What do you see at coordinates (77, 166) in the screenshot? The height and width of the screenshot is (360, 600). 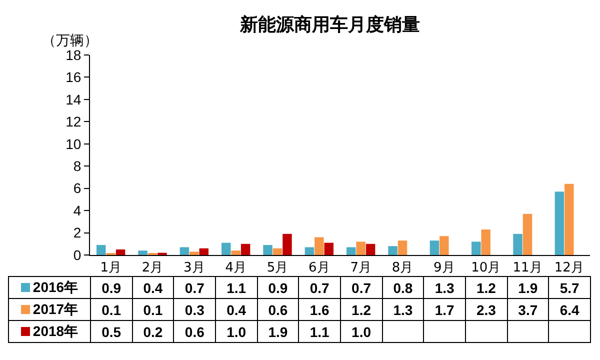 I see `y-tick-label: 8` at bounding box center [77, 166].